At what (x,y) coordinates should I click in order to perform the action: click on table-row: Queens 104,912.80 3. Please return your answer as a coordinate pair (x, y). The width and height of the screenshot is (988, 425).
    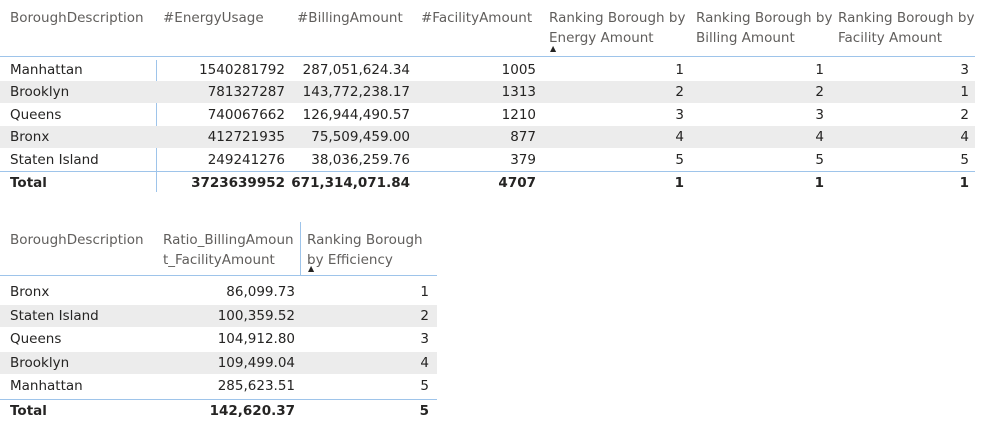
    Looking at the image, I should click on (218, 339).